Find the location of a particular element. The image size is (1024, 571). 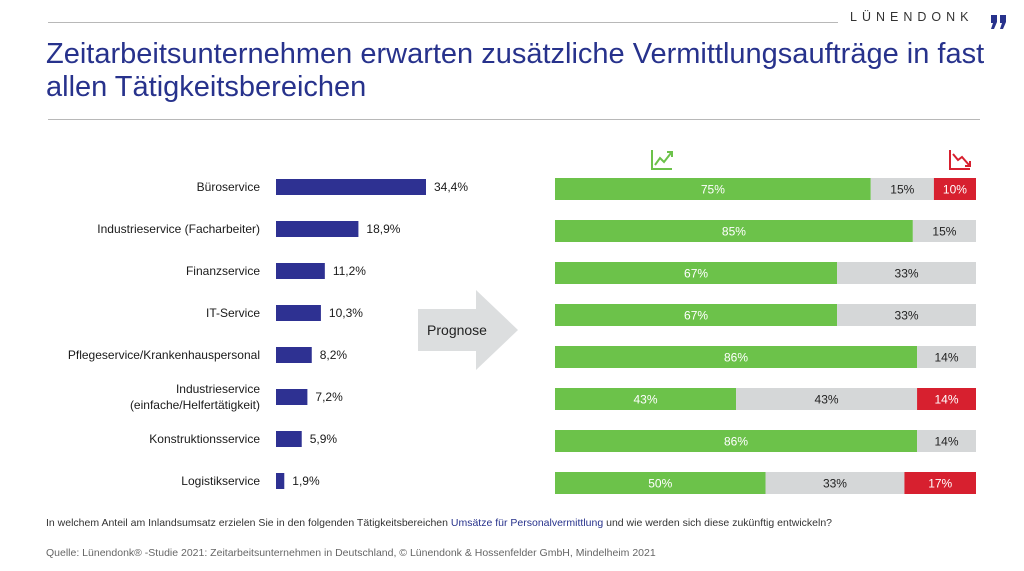

brand-logo-text: LÜNENDONK is located at coordinates (912, 17).